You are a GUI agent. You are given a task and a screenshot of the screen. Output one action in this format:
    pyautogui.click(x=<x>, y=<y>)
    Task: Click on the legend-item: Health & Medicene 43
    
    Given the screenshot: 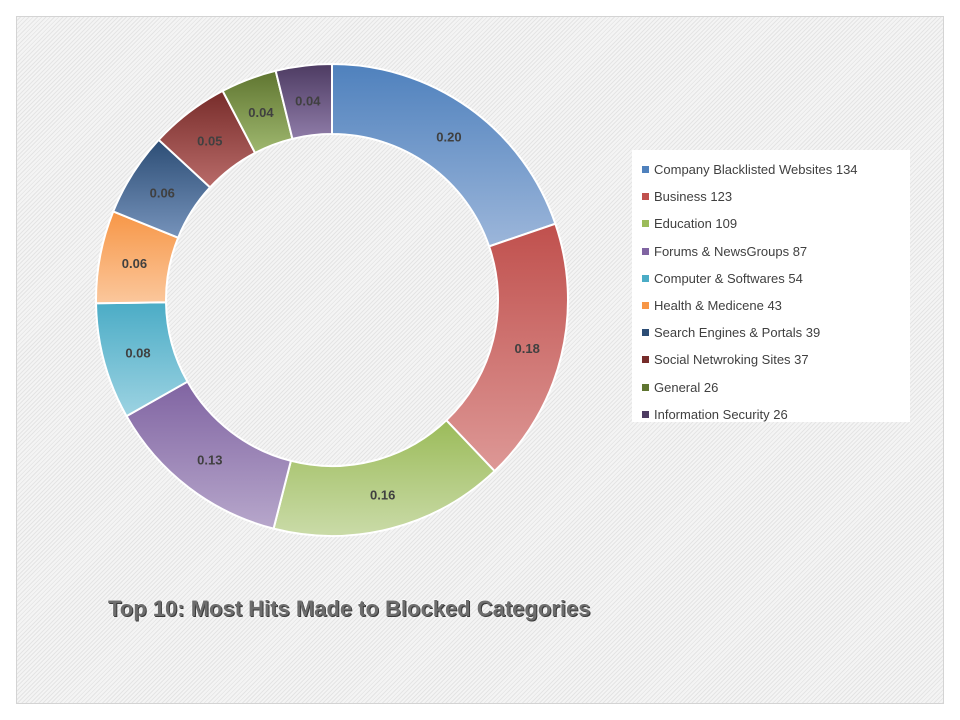 What is the action you would take?
    pyautogui.click(x=776, y=305)
    